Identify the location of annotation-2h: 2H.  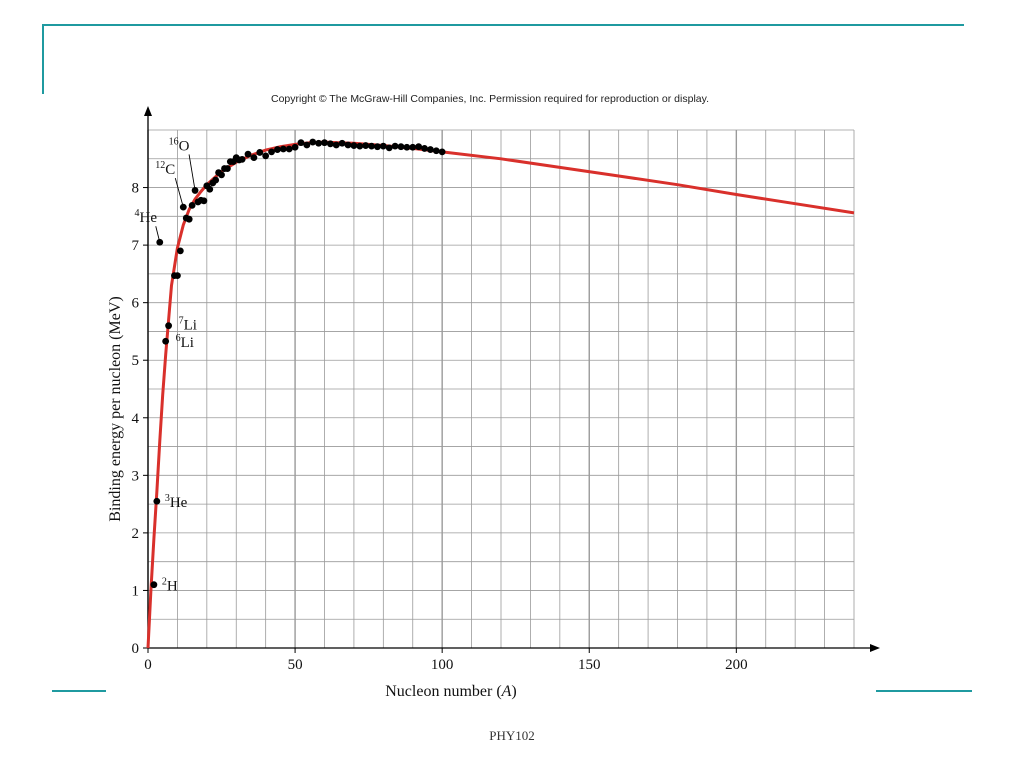
(170, 586).